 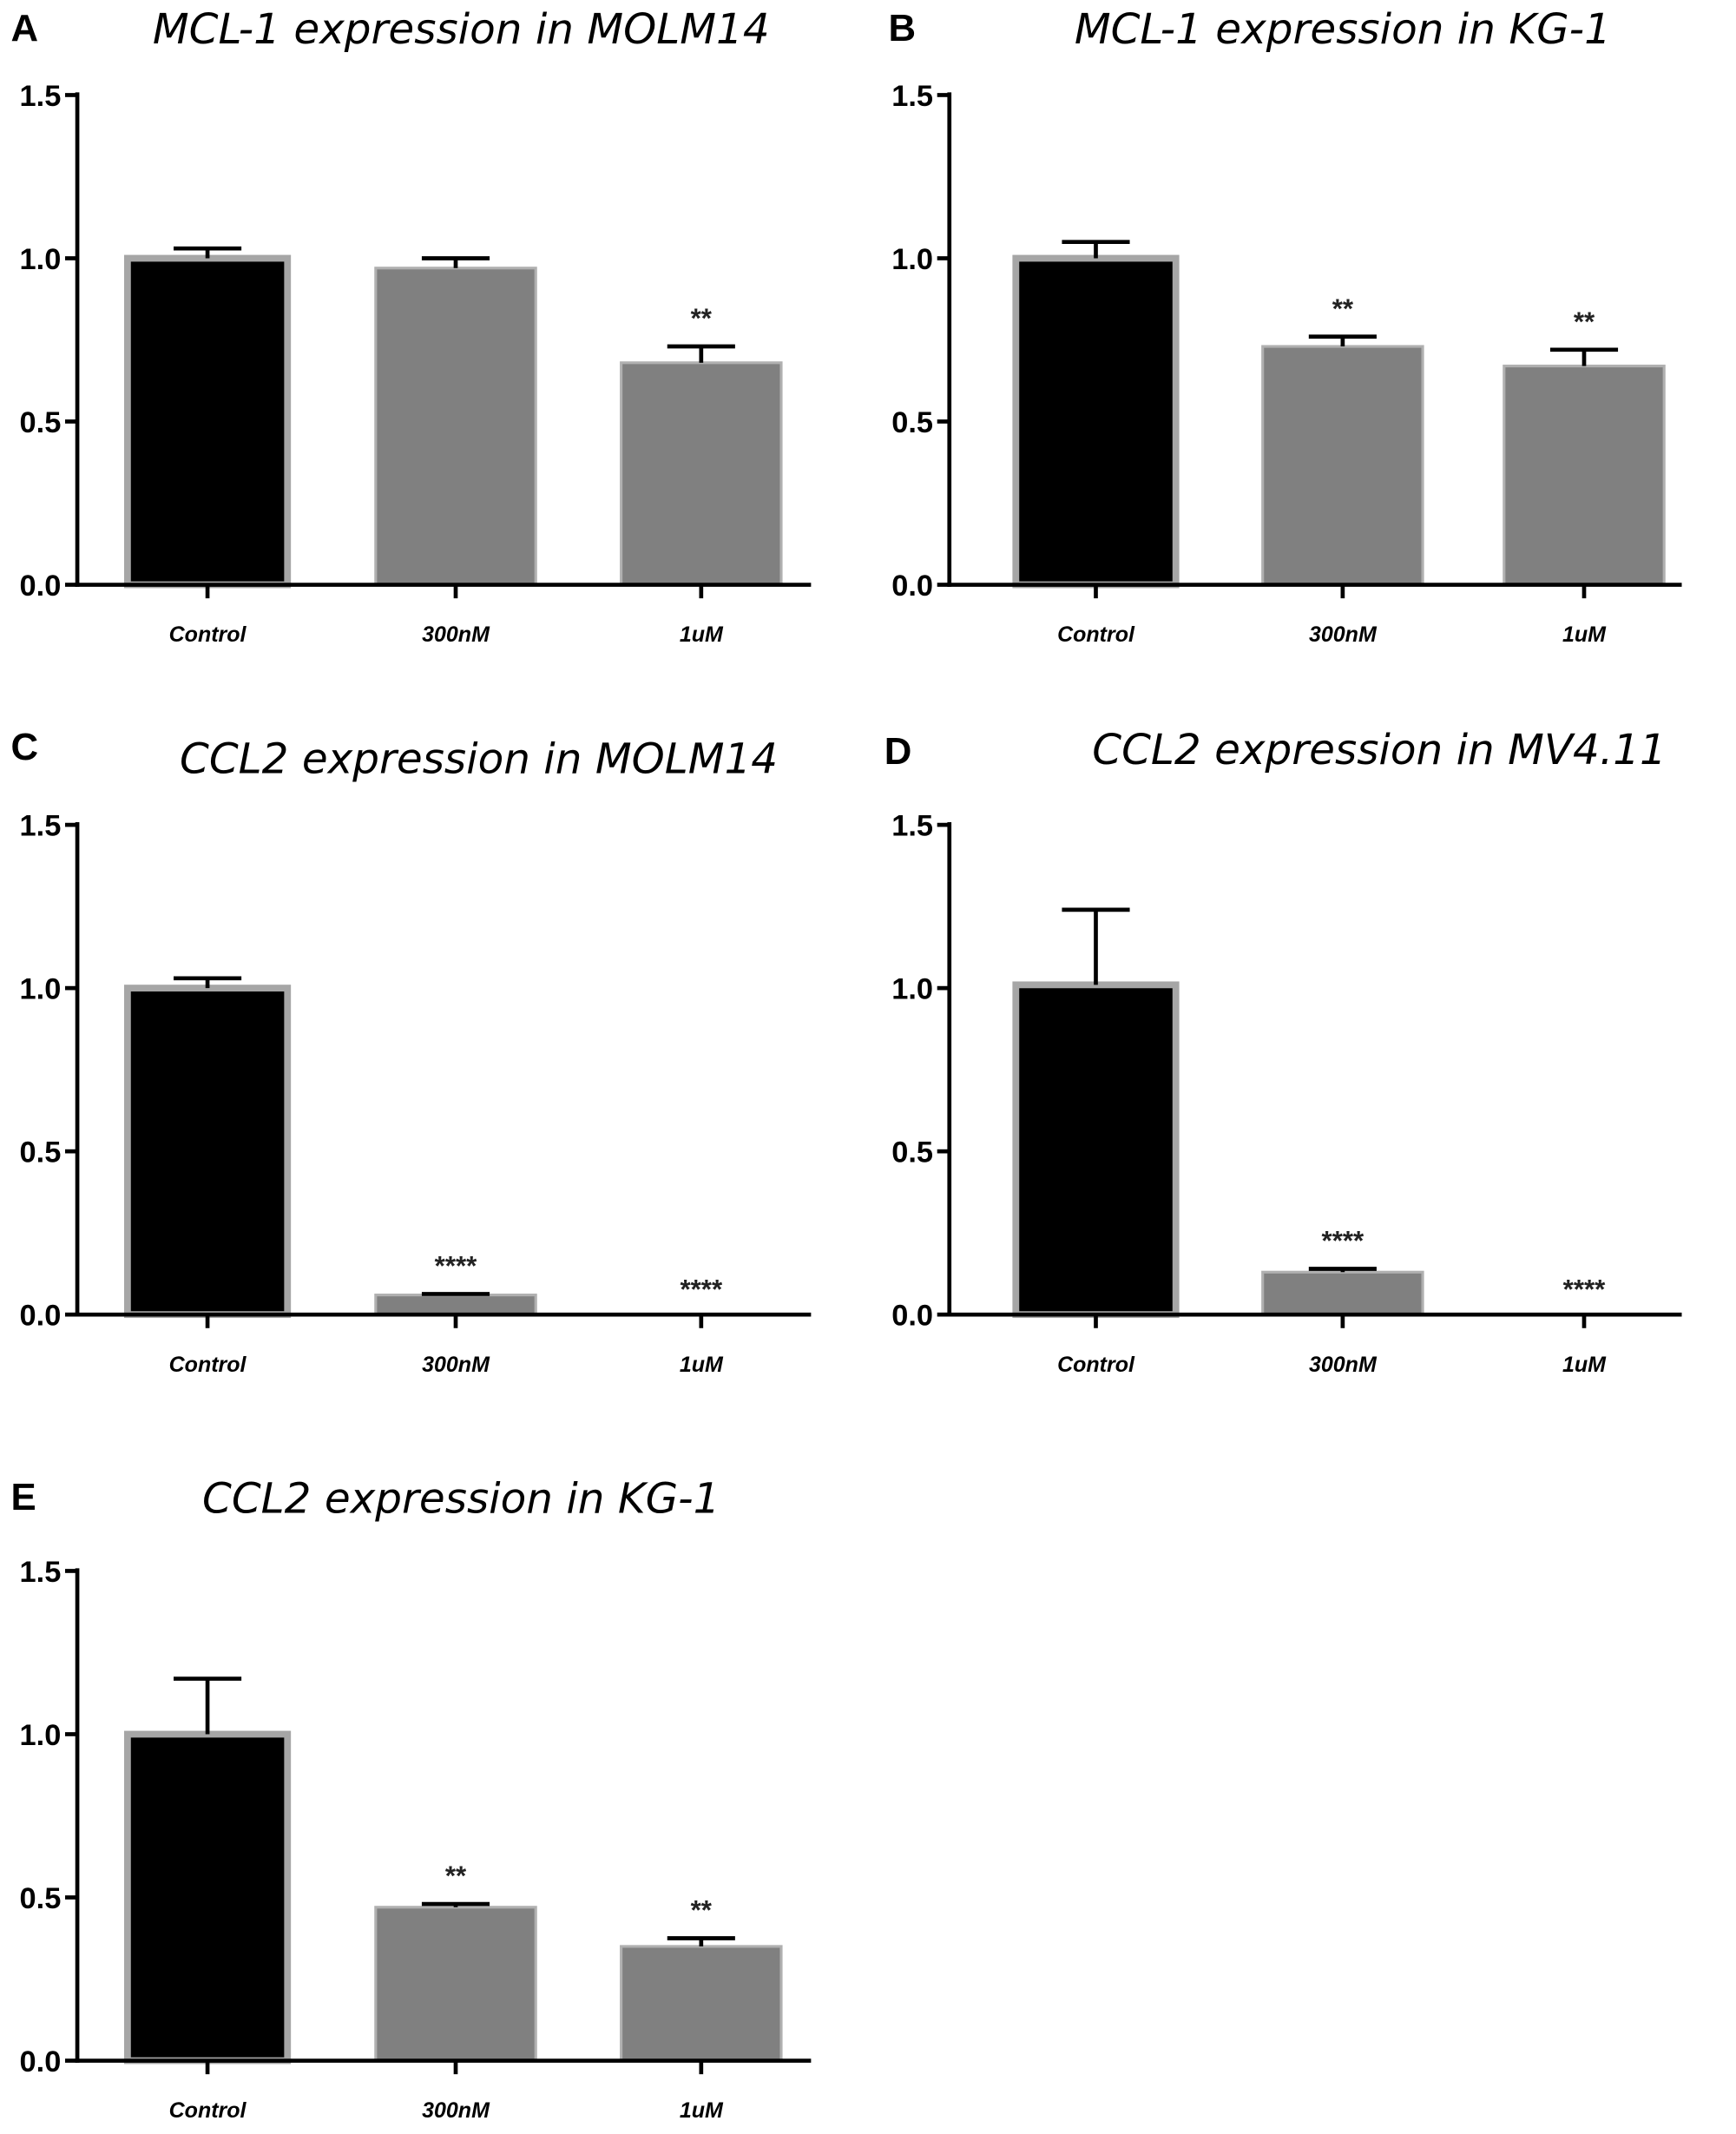 I want to click on panel-letter: B, so click(x=902, y=28).